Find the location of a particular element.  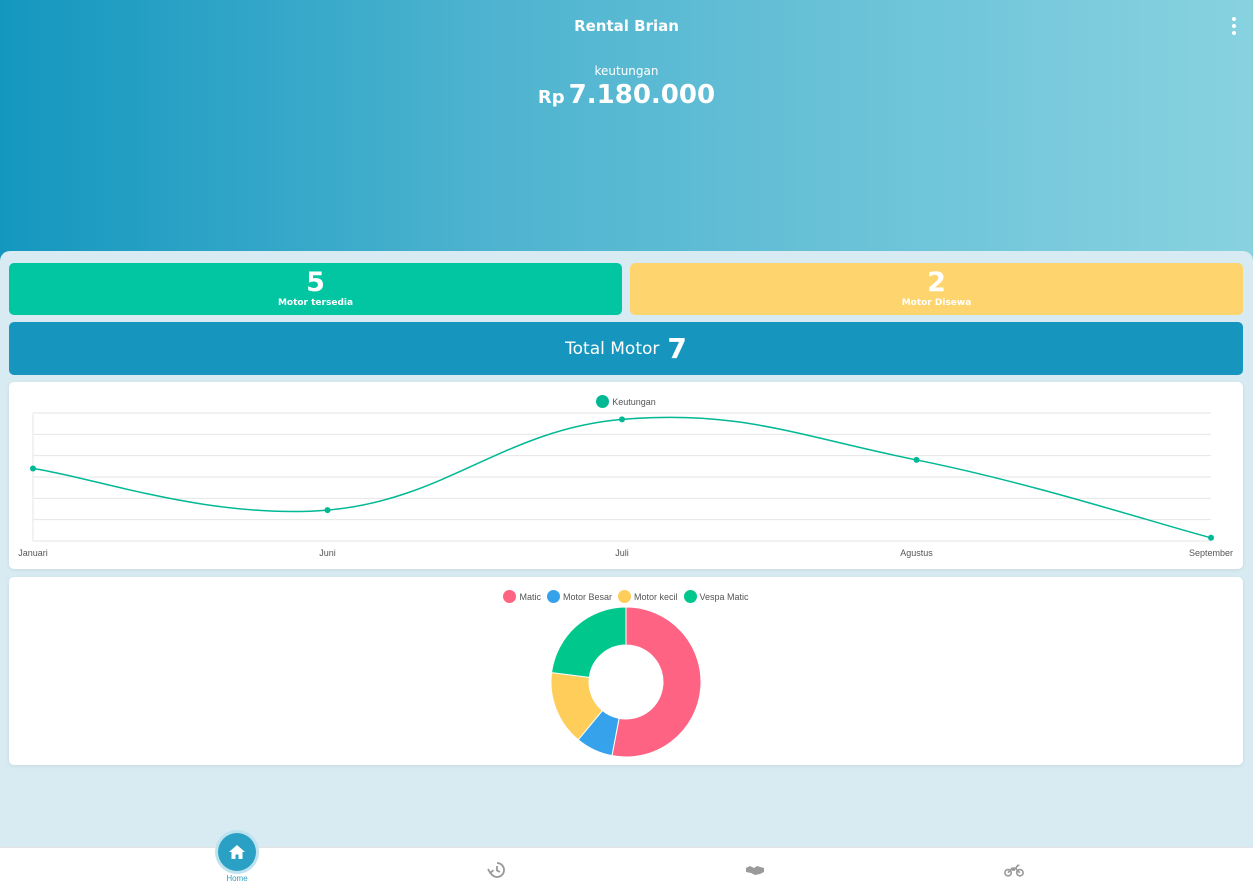

available-motor-card: 5 Motor tersedia is located at coordinates (315, 289).